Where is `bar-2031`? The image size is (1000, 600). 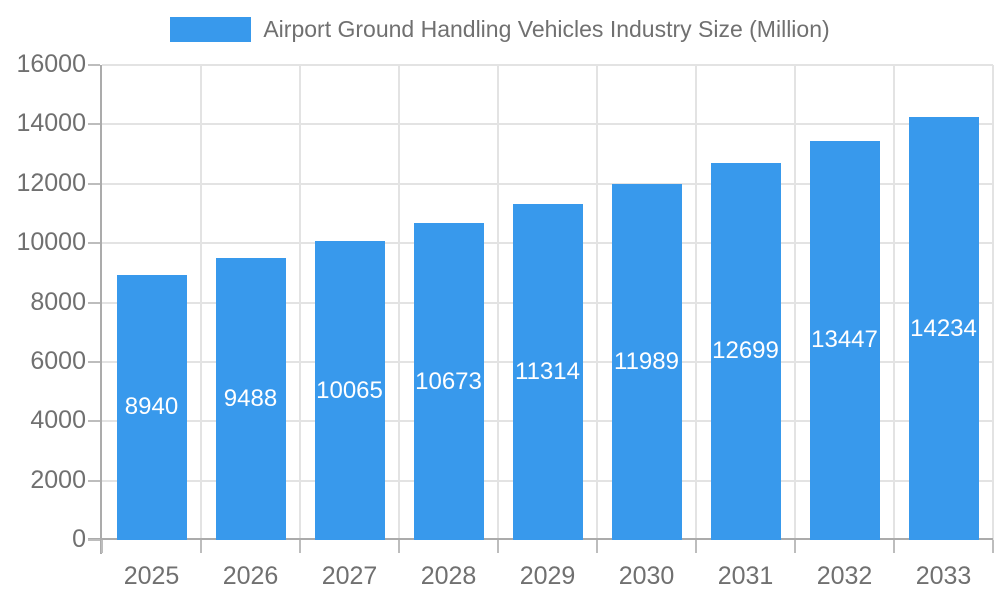 bar-2031 is located at coordinates (745, 351).